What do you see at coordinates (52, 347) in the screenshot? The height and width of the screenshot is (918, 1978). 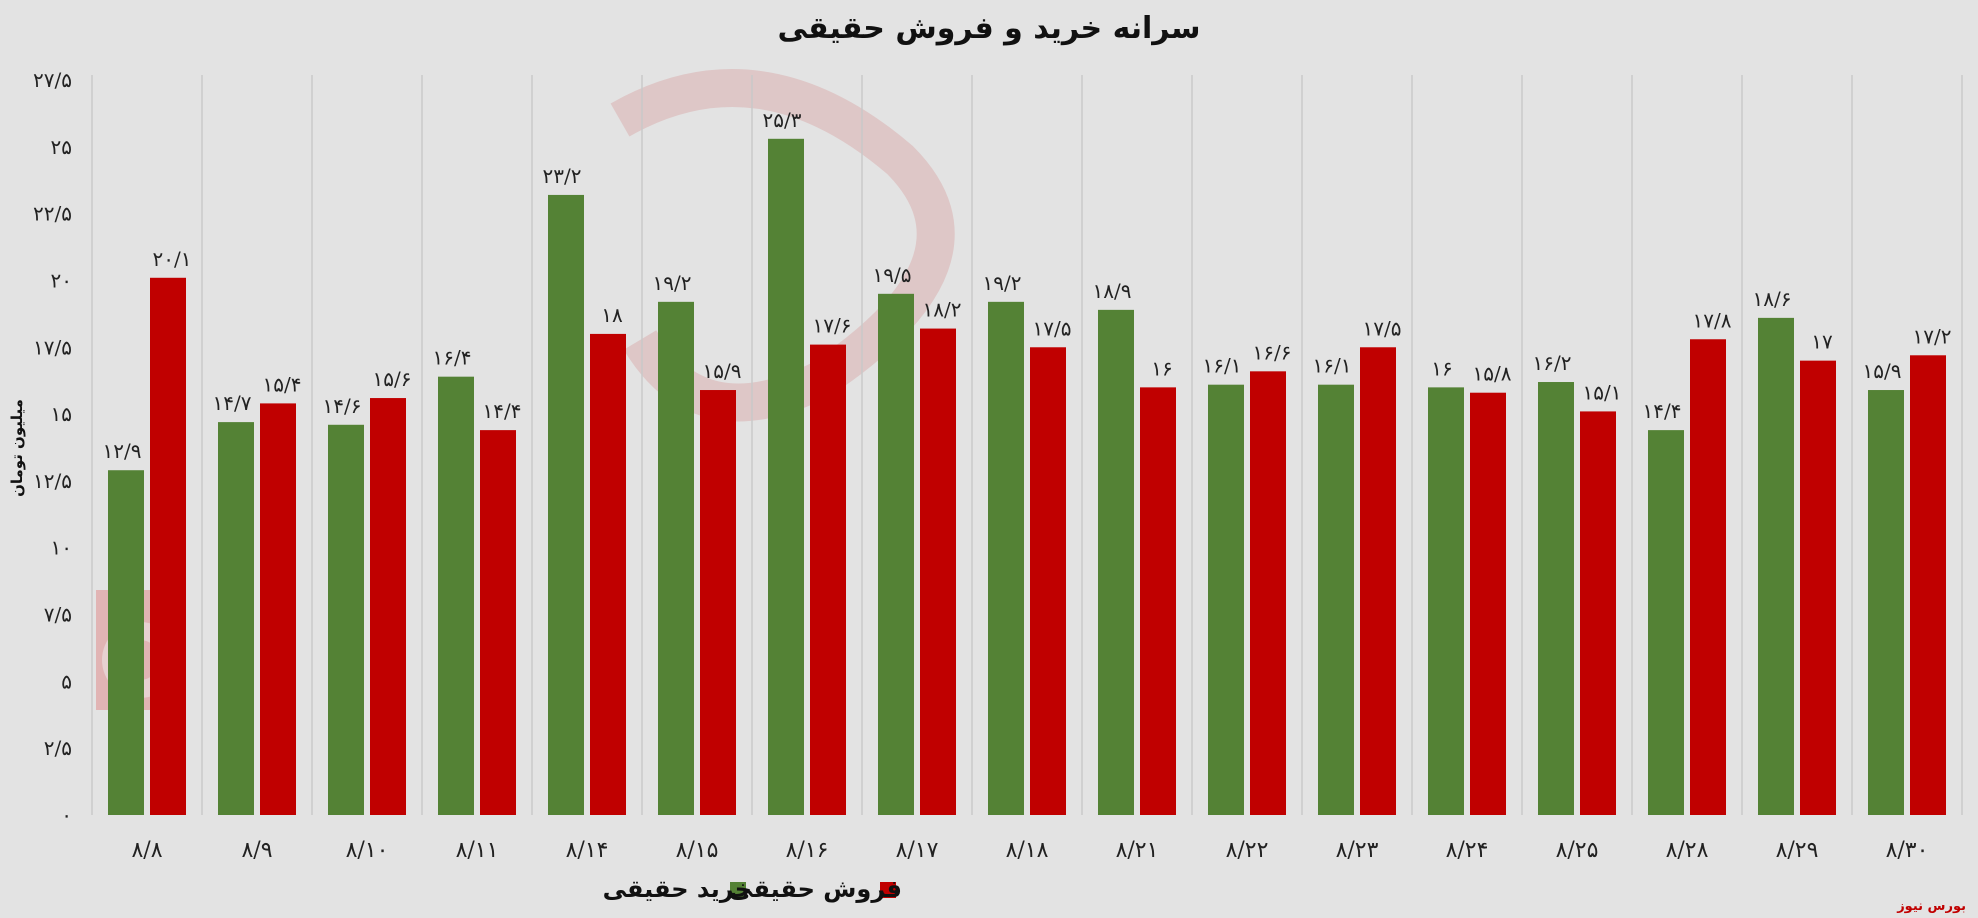 I see `y-tick-label: ۱۷/۵` at bounding box center [52, 347].